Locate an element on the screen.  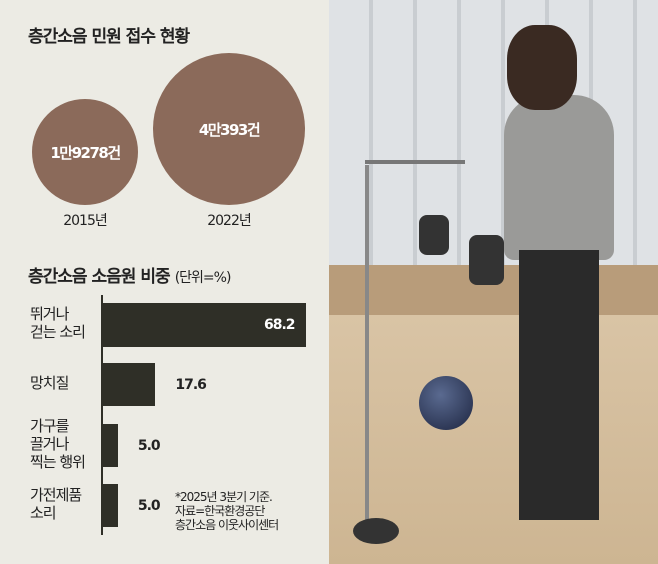
impact-ball is located at coordinates (446, 403).